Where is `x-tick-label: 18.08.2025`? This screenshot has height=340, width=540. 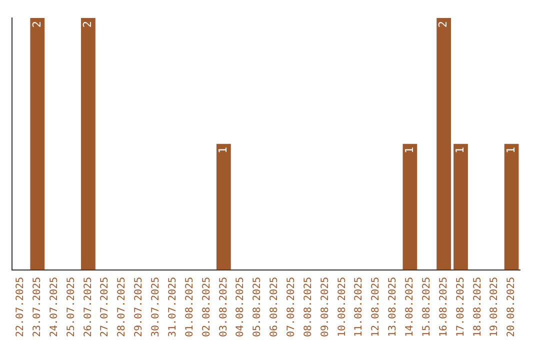
x-tick-label: 18.08.2025 is located at coordinates (478, 307).